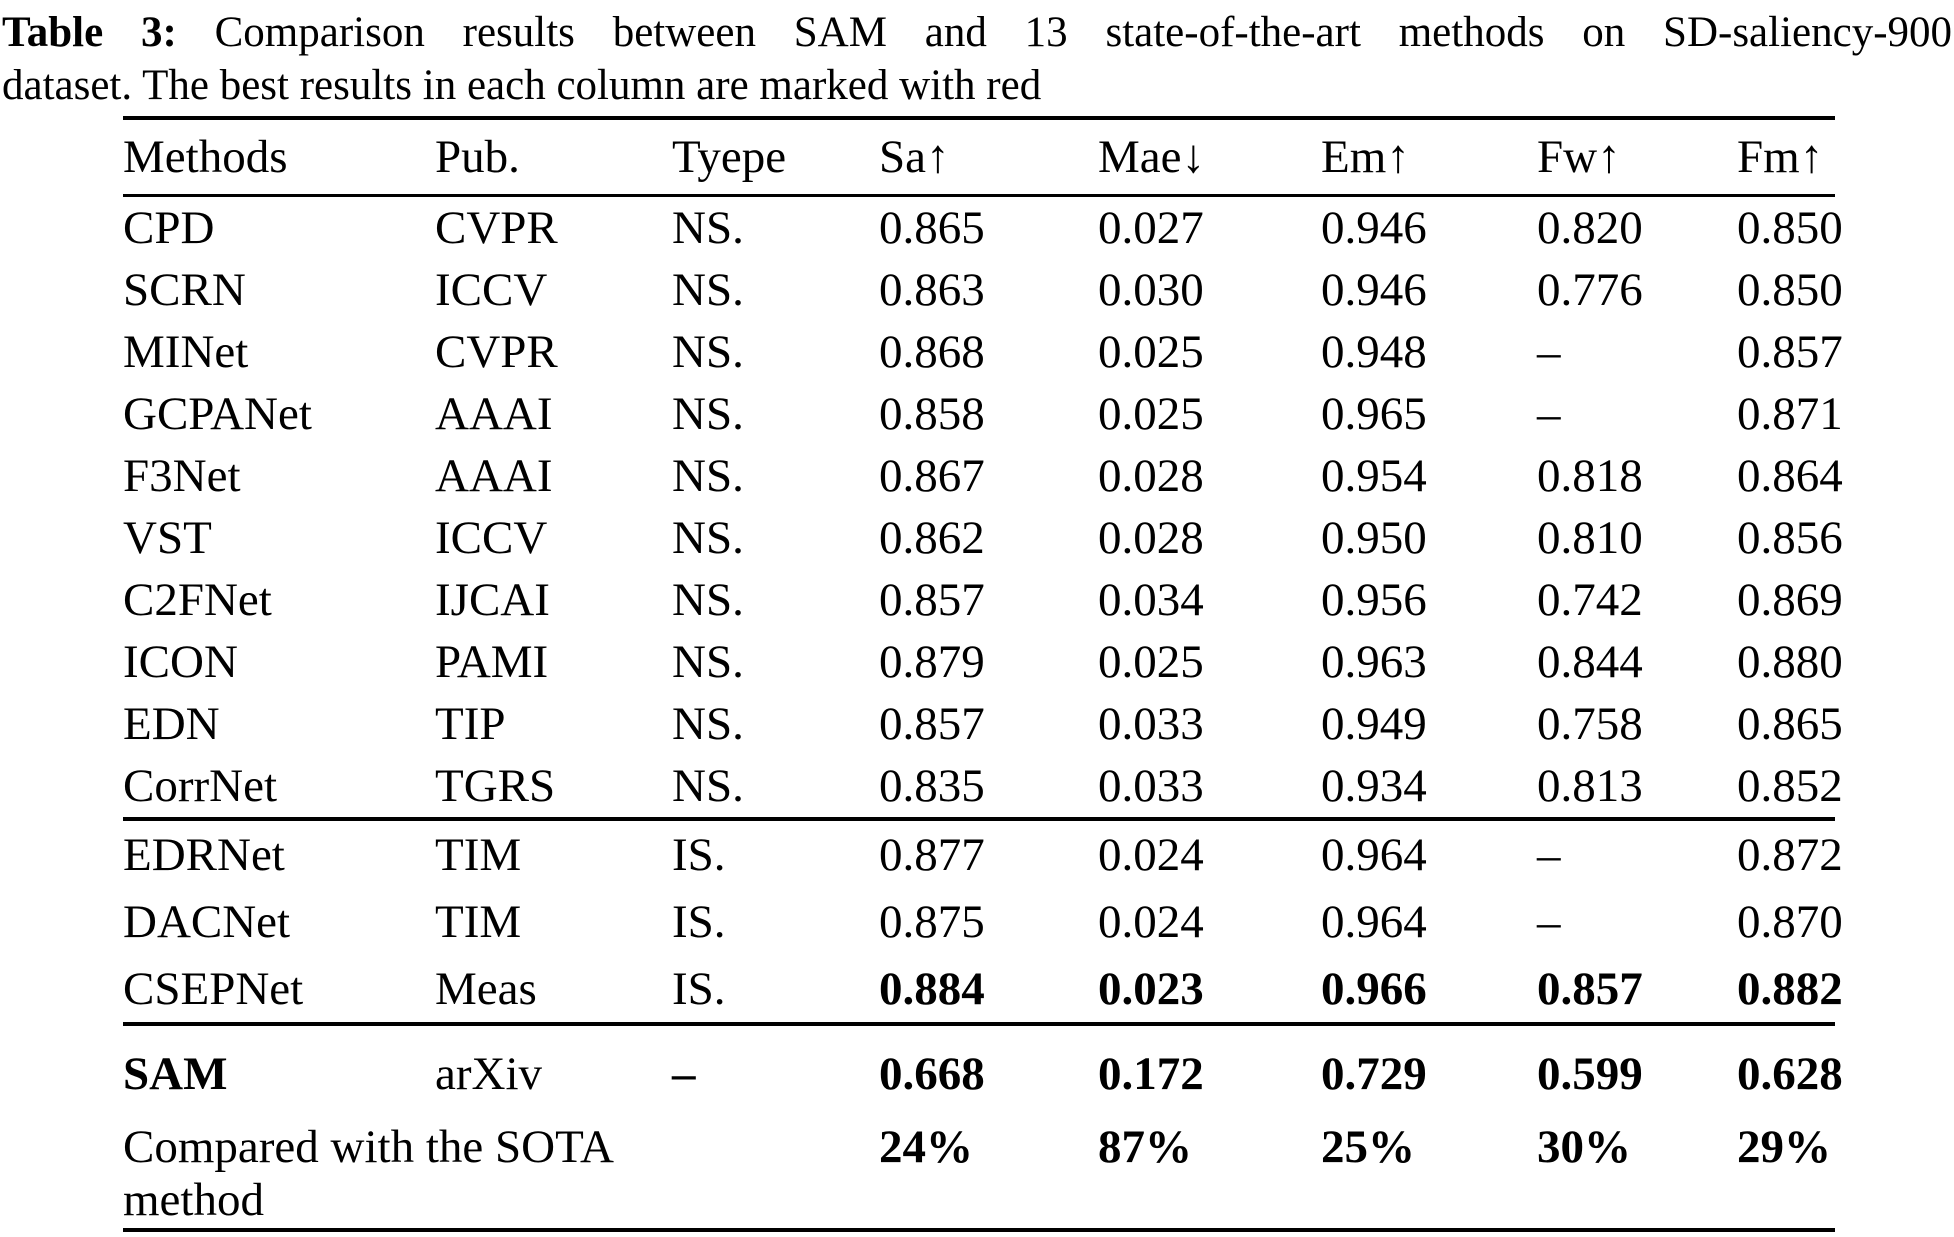 Image resolution: width=1954 pixels, height=1237 pixels. What do you see at coordinates (1549, 414) in the screenshot?
I see `cell-fw: –` at bounding box center [1549, 414].